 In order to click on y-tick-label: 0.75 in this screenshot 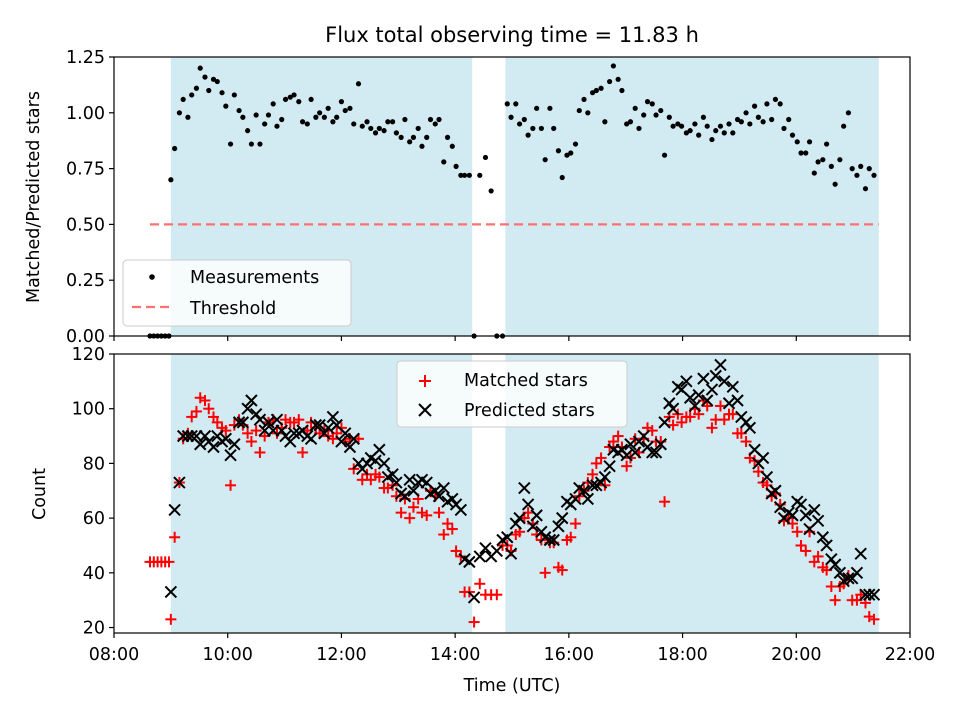, I will do `click(85, 170)`.